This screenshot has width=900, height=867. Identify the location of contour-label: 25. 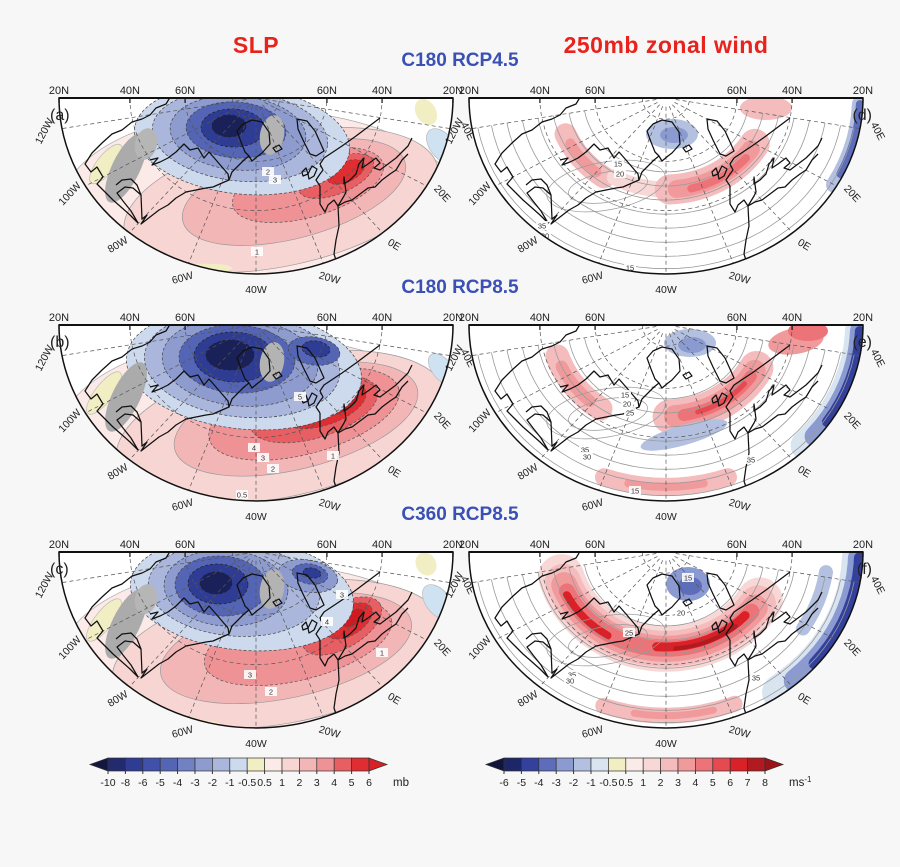
(629, 633).